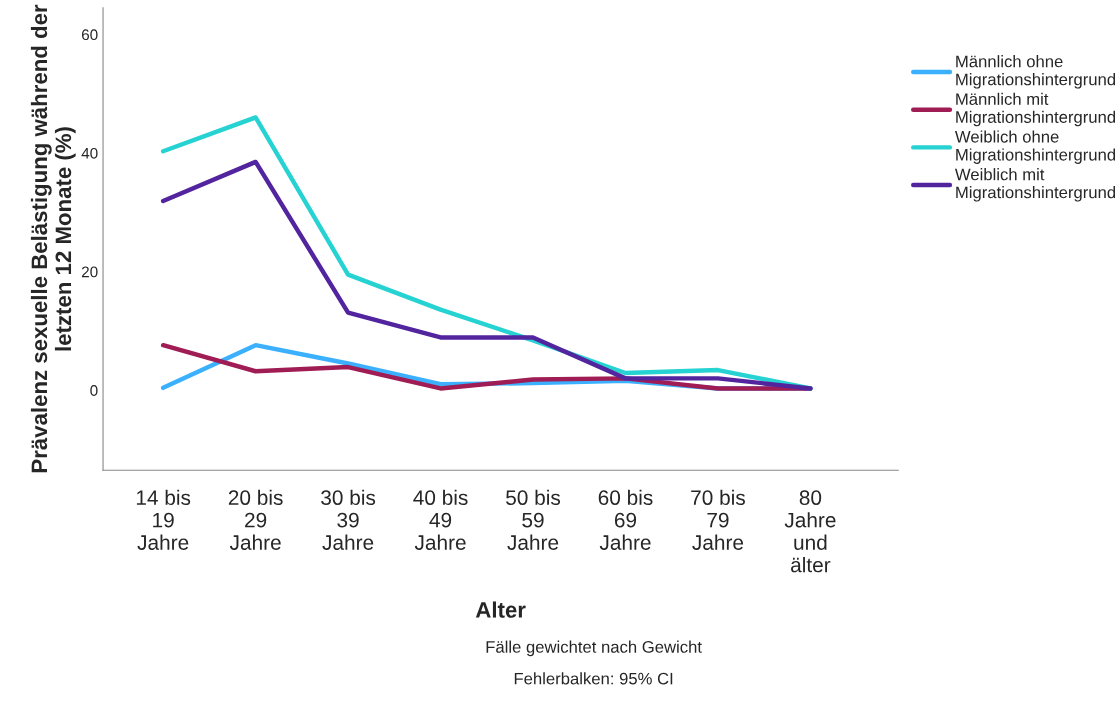 The image size is (1120, 704). What do you see at coordinates (1036, 72) in the screenshot?
I see `legend-label: Männlich ohne Migrationshintergrund` at bounding box center [1036, 72].